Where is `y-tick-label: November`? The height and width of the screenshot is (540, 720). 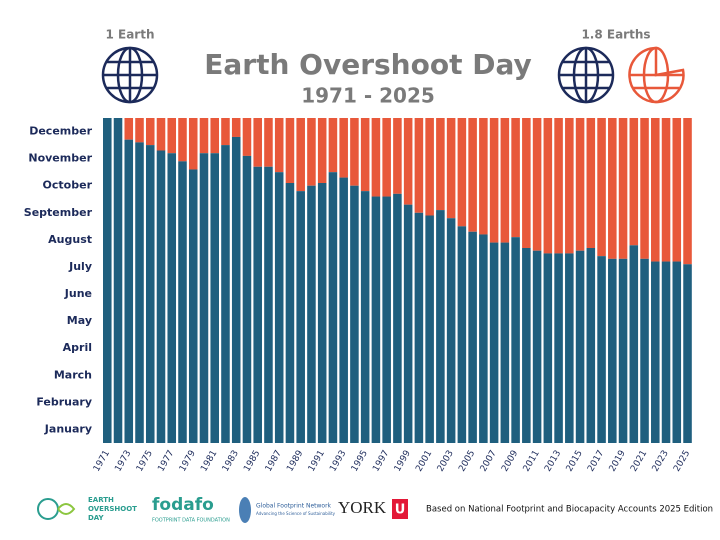
y-tick-label: November is located at coordinates (60, 158).